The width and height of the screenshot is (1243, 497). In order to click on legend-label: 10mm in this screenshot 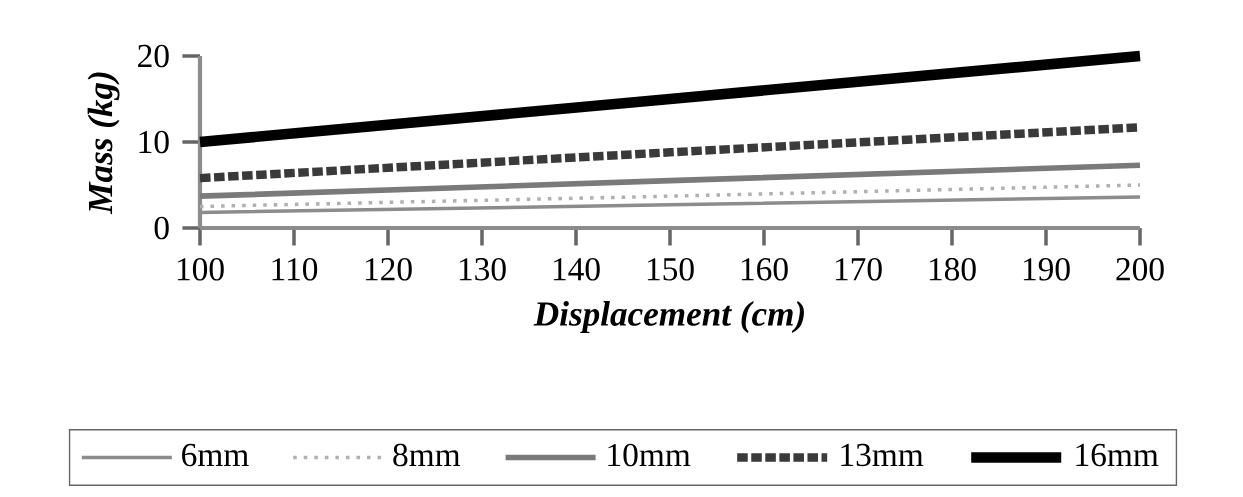, I will do `click(649, 455)`.